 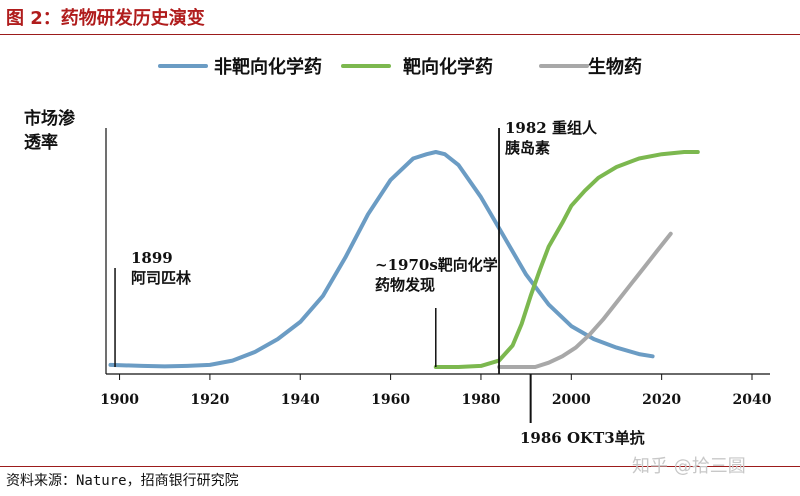 What do you see at coordinates (50, 130) in the screenshot?
I see `y-axis-label: 市场渗透率` at bounding box center [50, 130].